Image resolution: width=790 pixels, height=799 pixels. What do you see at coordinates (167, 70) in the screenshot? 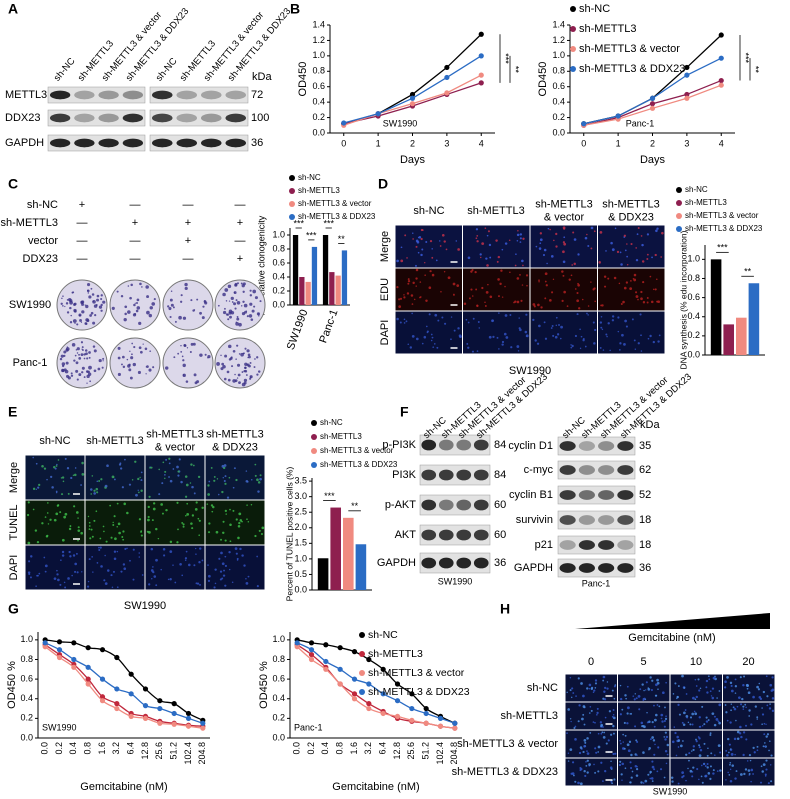
I see `lane-label: sh-NC` at bounding box center [167, 70].